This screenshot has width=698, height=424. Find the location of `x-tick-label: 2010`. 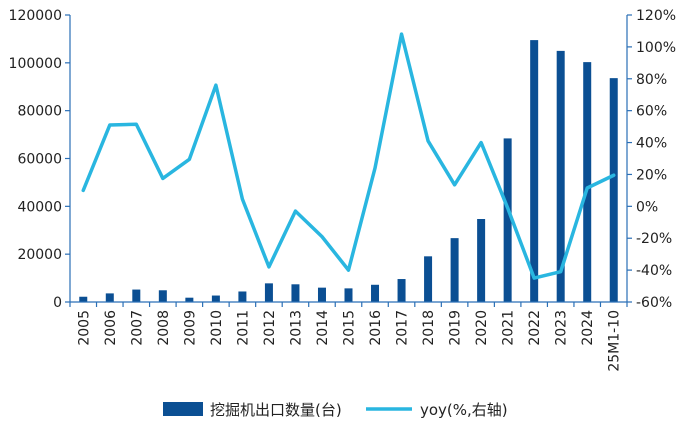

x-tick-label: 2010 is located at coordinates (217, 328).